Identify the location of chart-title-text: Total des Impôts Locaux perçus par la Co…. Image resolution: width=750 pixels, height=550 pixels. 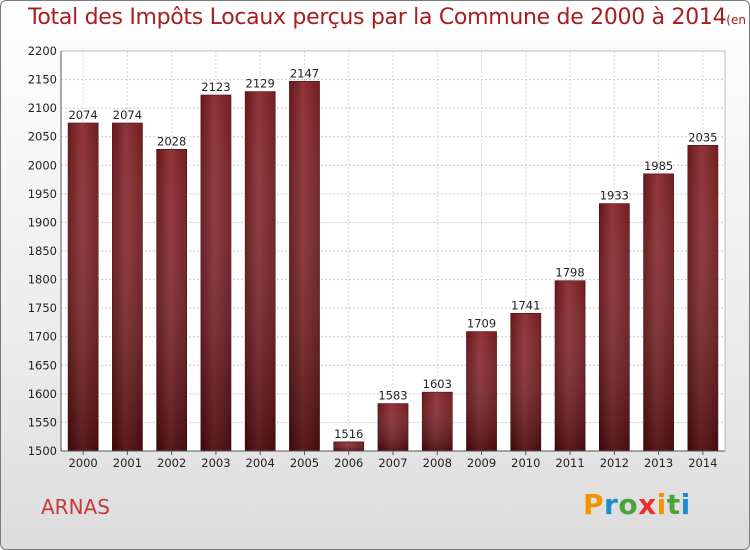
(377, 17).